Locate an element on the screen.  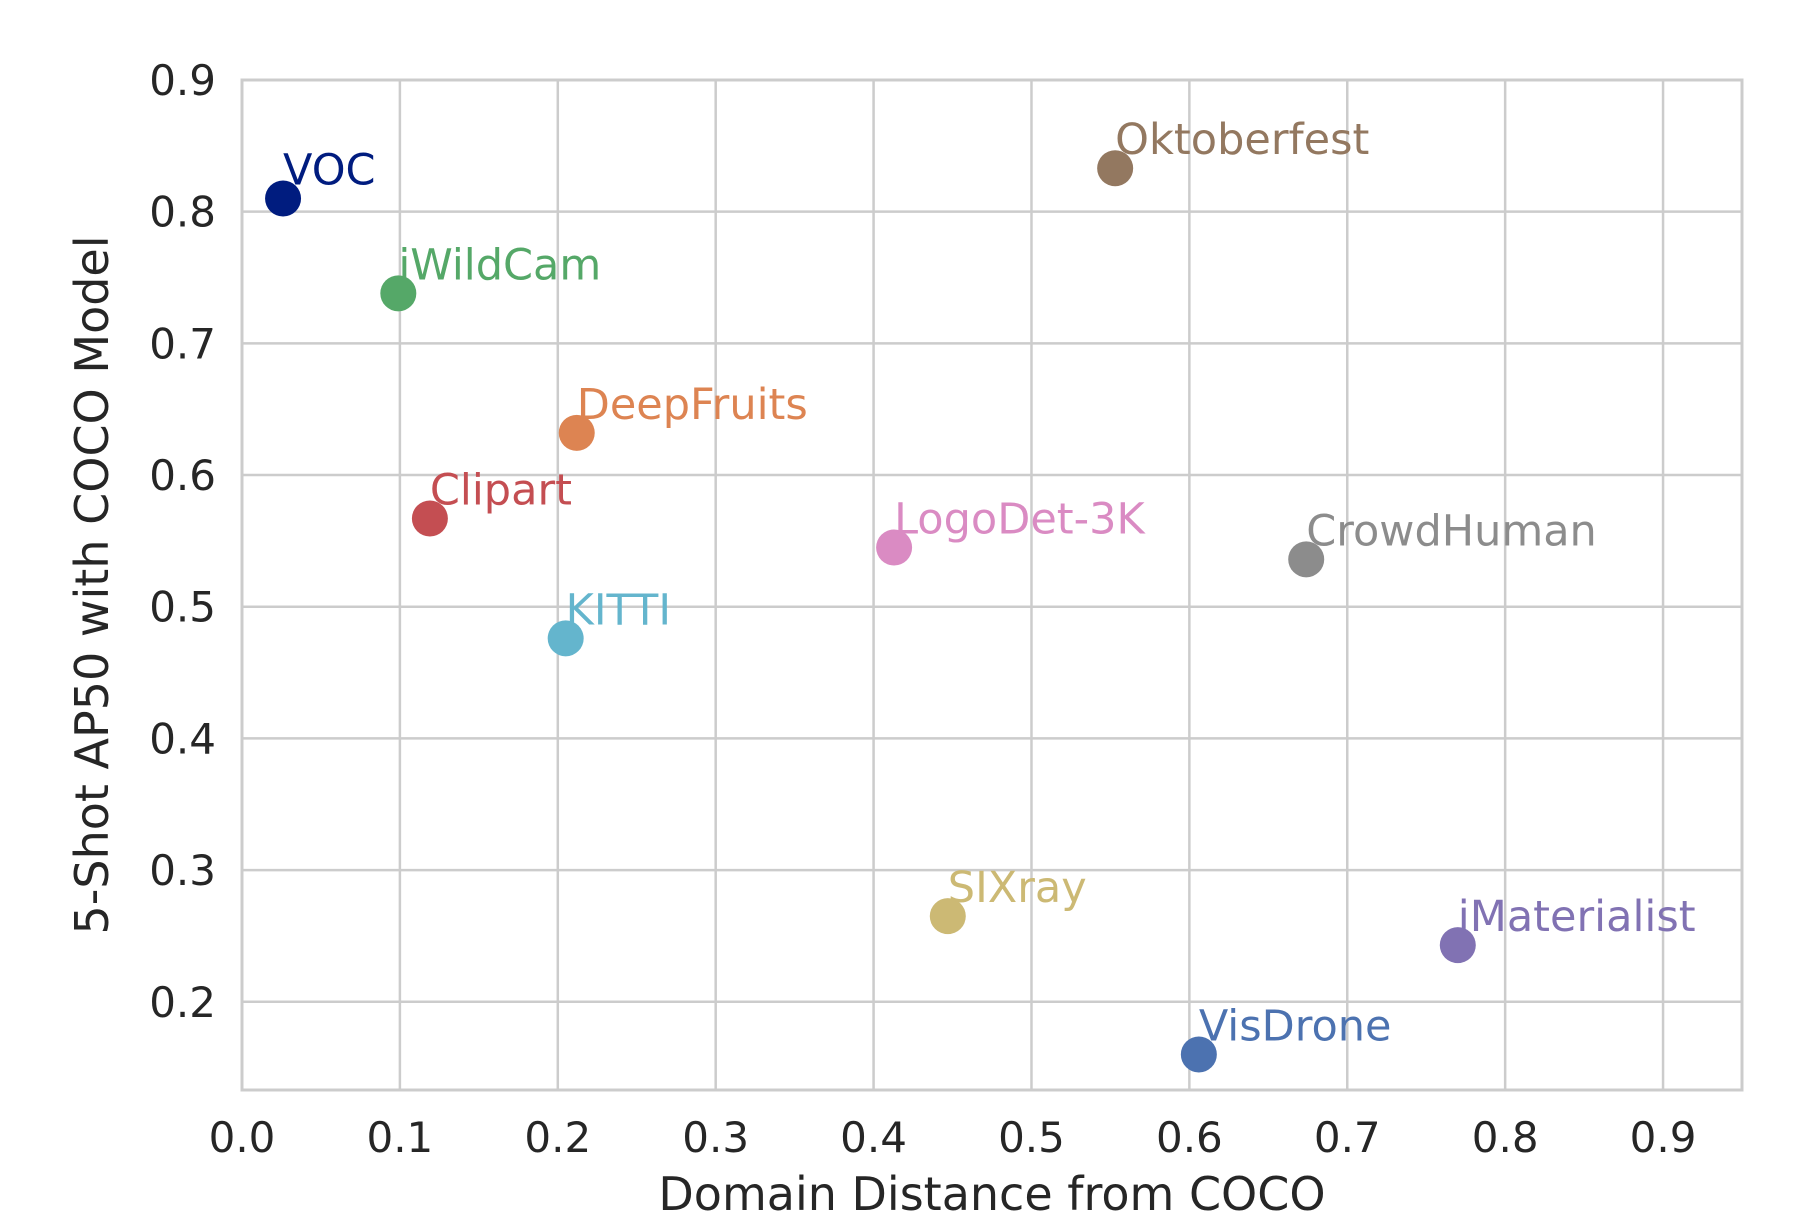
point-label: Oktoberfest is located at coordinates (1242, 140).